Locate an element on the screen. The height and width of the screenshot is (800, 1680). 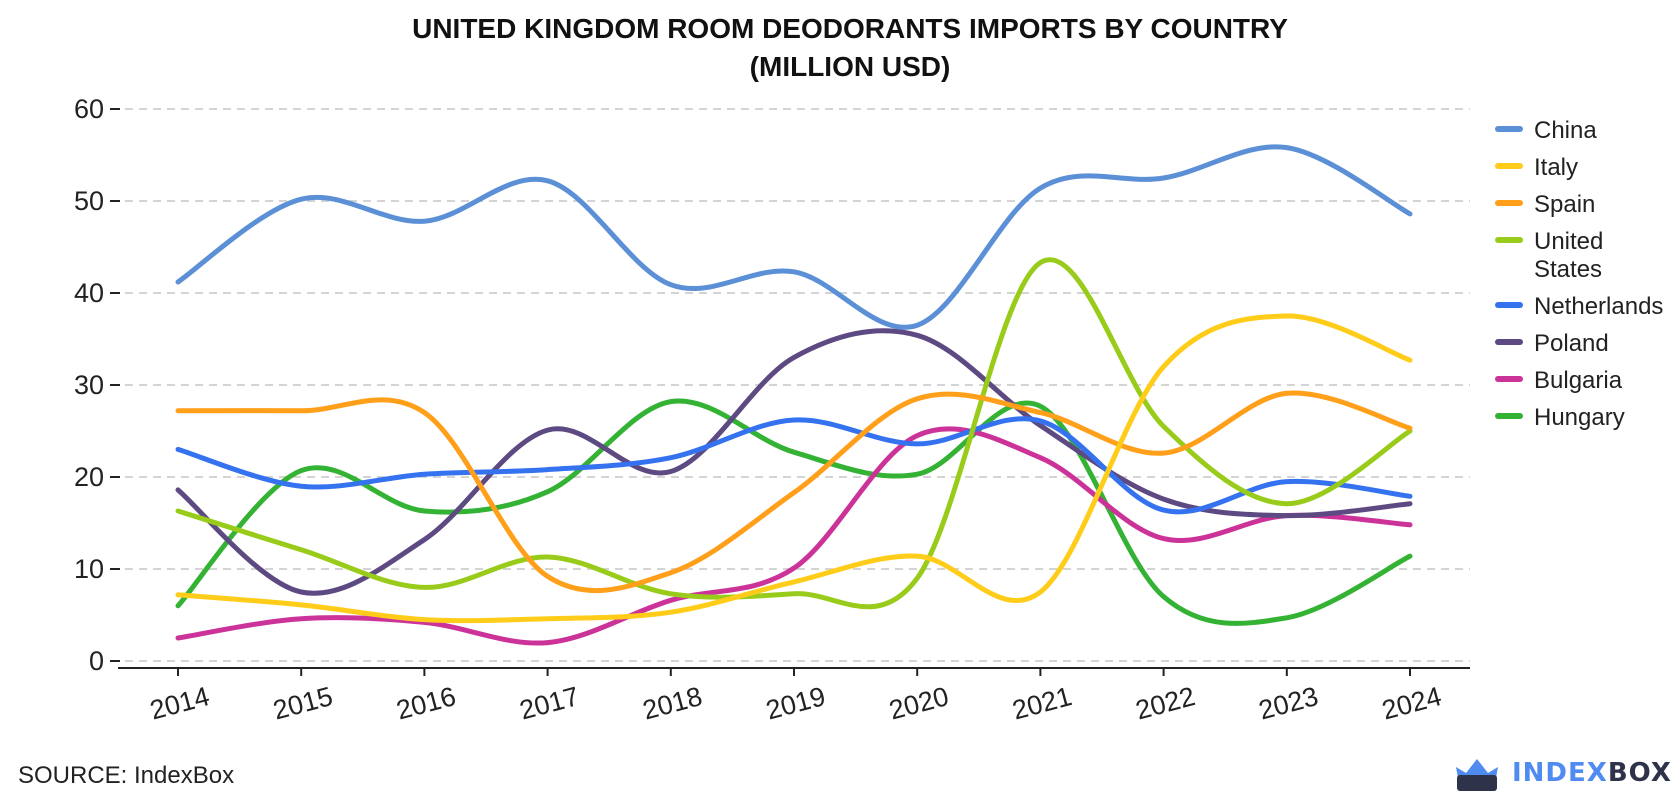
indexbox-logo: INDEXBOX is located at coordinates (1562, 773).